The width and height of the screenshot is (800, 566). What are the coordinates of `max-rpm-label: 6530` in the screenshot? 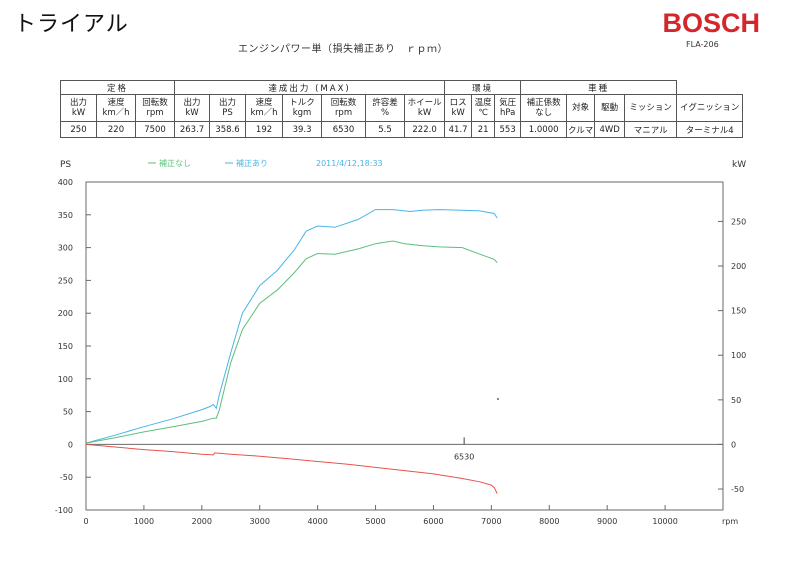 It's located at (464, 456).